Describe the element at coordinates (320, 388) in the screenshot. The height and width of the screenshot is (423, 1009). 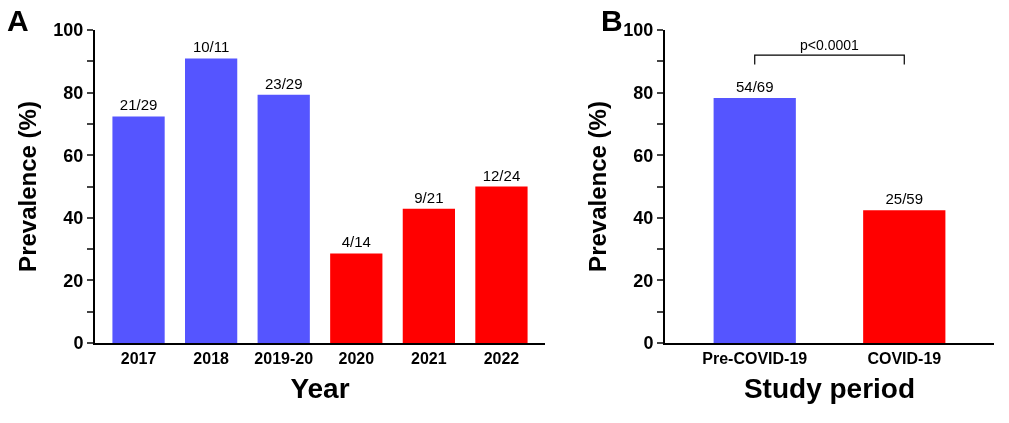
I see `x-axis-title: Year` at that location.